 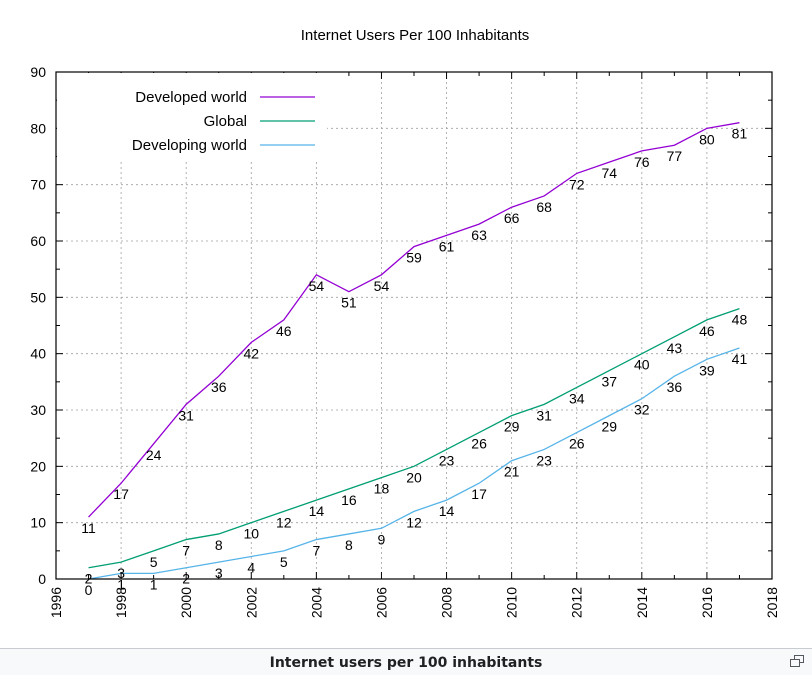 What do you see at coordinates (316, 551) in the screenshot?
I see `data-label-developing-world: 7` at bounding box center [316, 551].